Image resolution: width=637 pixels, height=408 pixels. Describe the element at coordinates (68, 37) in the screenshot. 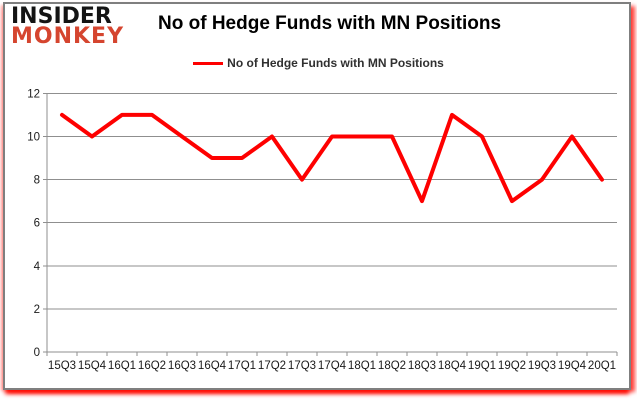

I see `logo-monkey-text: MONKEY` at that location.